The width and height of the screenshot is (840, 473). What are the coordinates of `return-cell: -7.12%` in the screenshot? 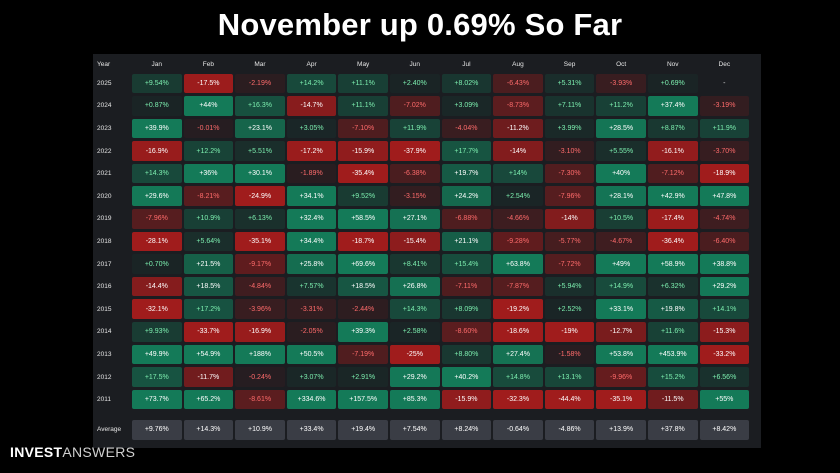 It's located at (672, 173).